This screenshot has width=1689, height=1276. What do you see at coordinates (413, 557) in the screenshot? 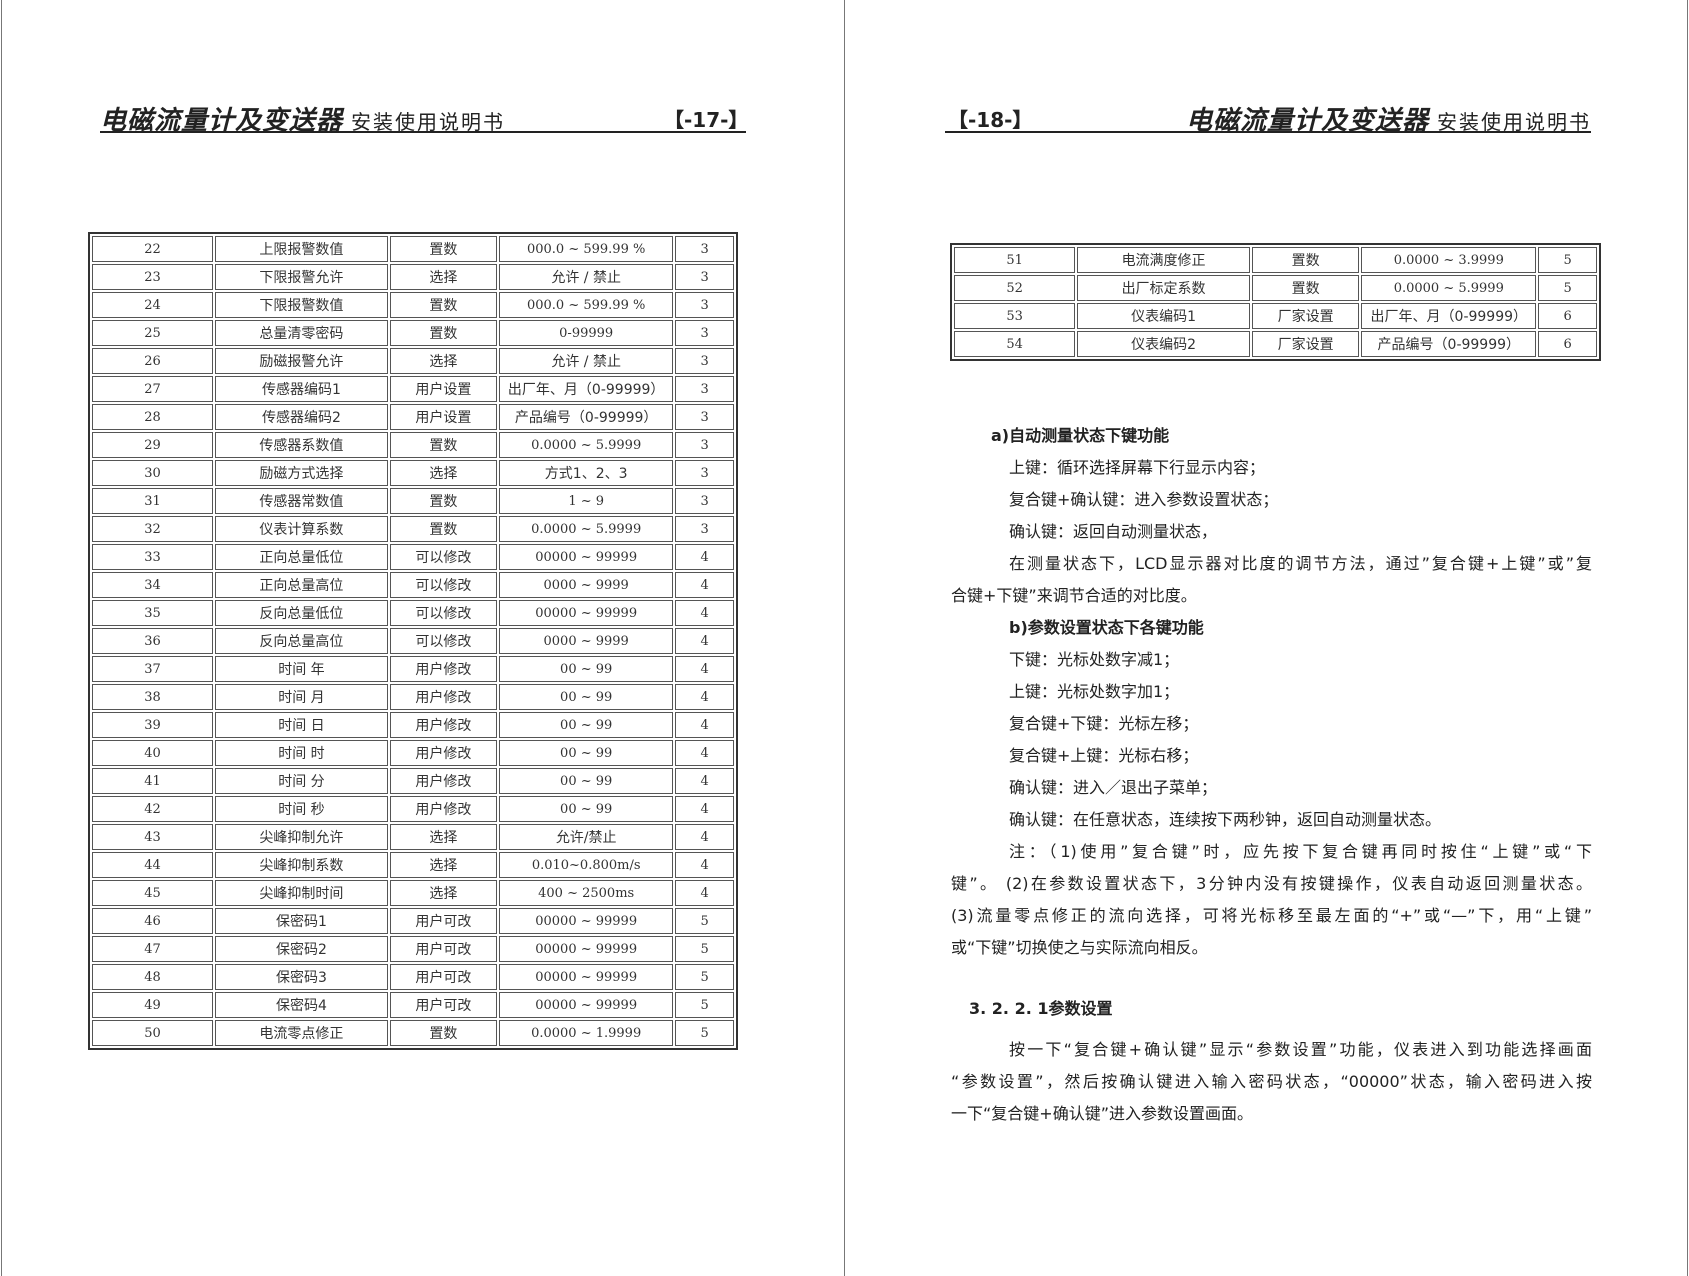
I see `table-row: 33 正向总量低位 可以修改 00000 ~ 99999 4` at bounding box center [413, 557].